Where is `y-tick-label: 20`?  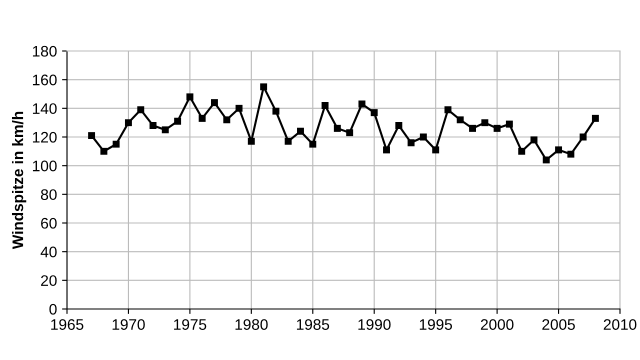 y-tick-label: 20 is located at coordinates (49, 280).